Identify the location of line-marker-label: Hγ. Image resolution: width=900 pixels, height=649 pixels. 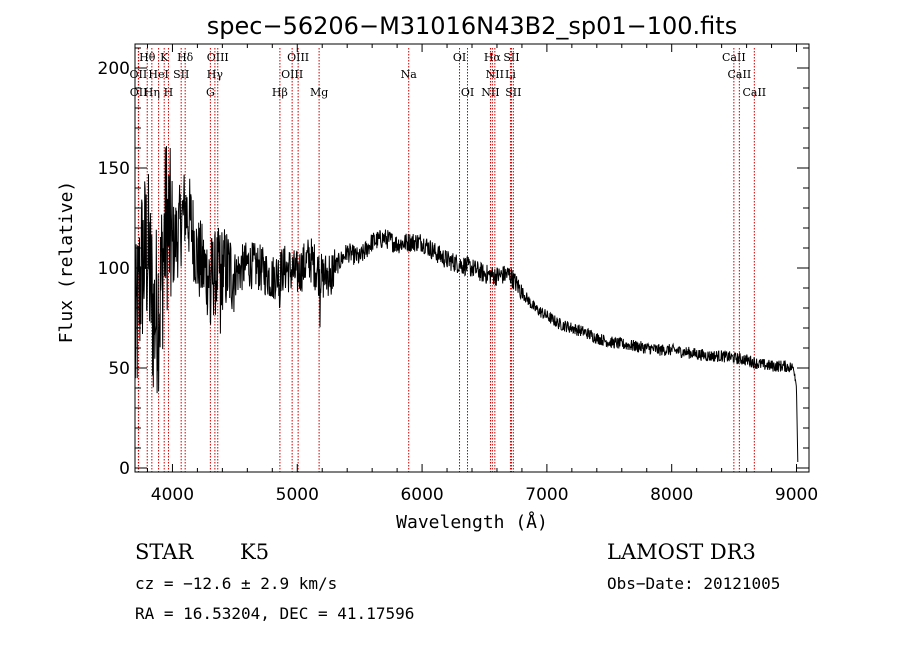
(215, 74).